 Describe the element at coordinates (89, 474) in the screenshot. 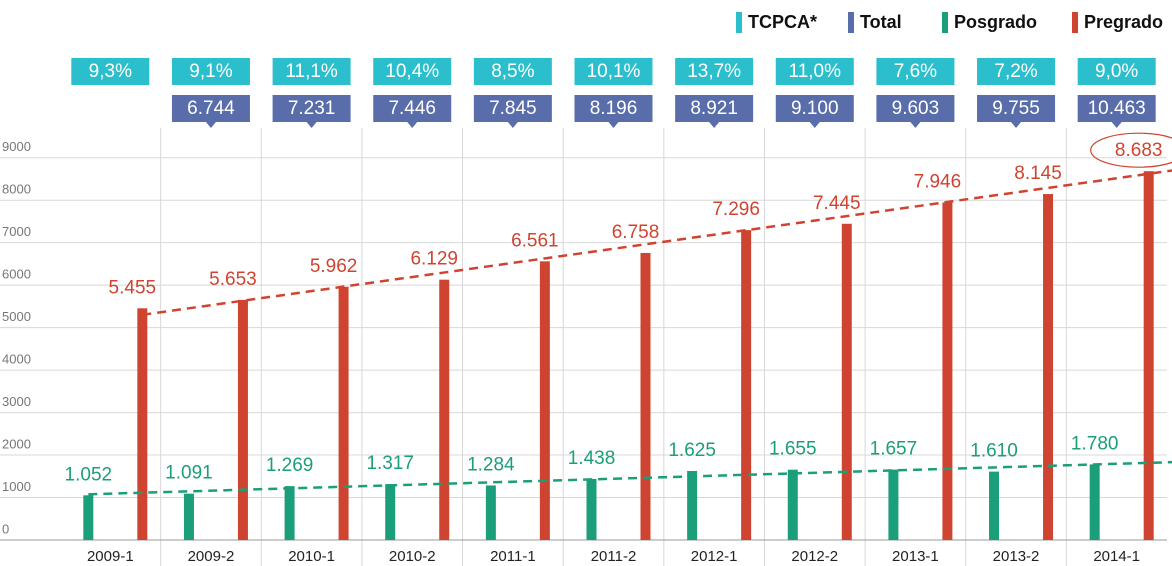

I see `posgrado-label: 1.052` at that location.